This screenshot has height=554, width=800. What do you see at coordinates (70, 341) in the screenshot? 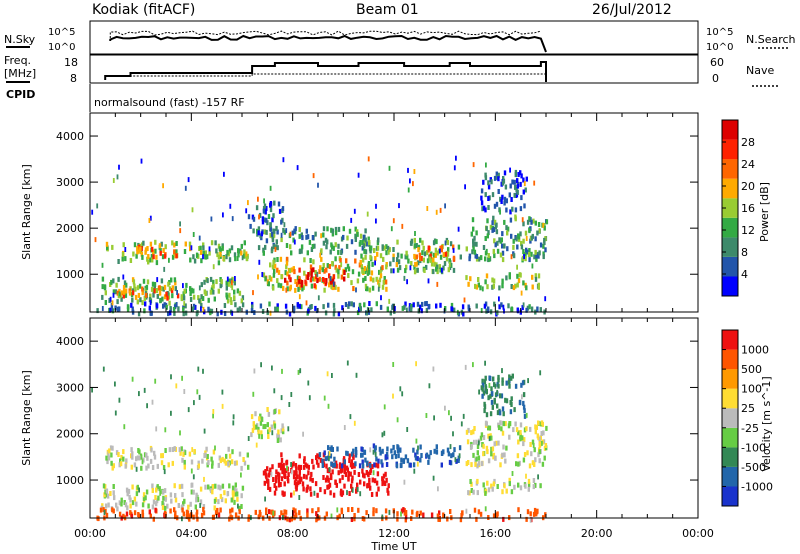
I see `velocity-ytick-label: 4000` at bounding box center [70, 341].